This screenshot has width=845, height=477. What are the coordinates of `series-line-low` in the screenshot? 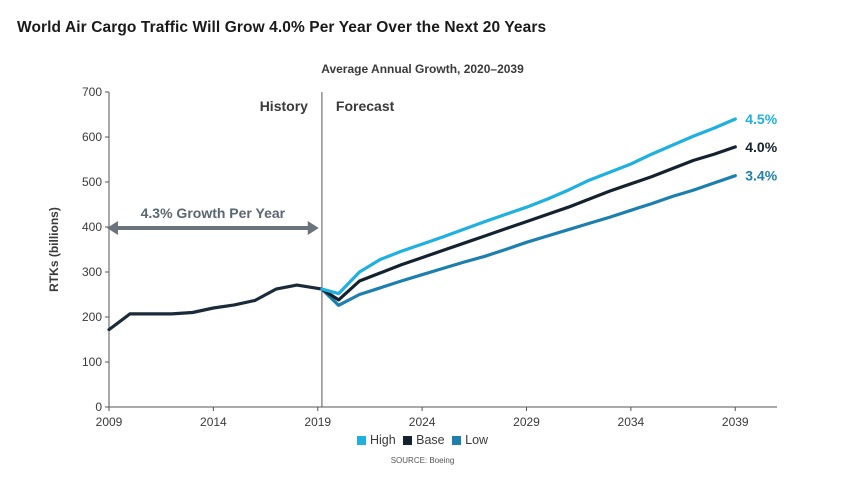 It's located at (528, 240).